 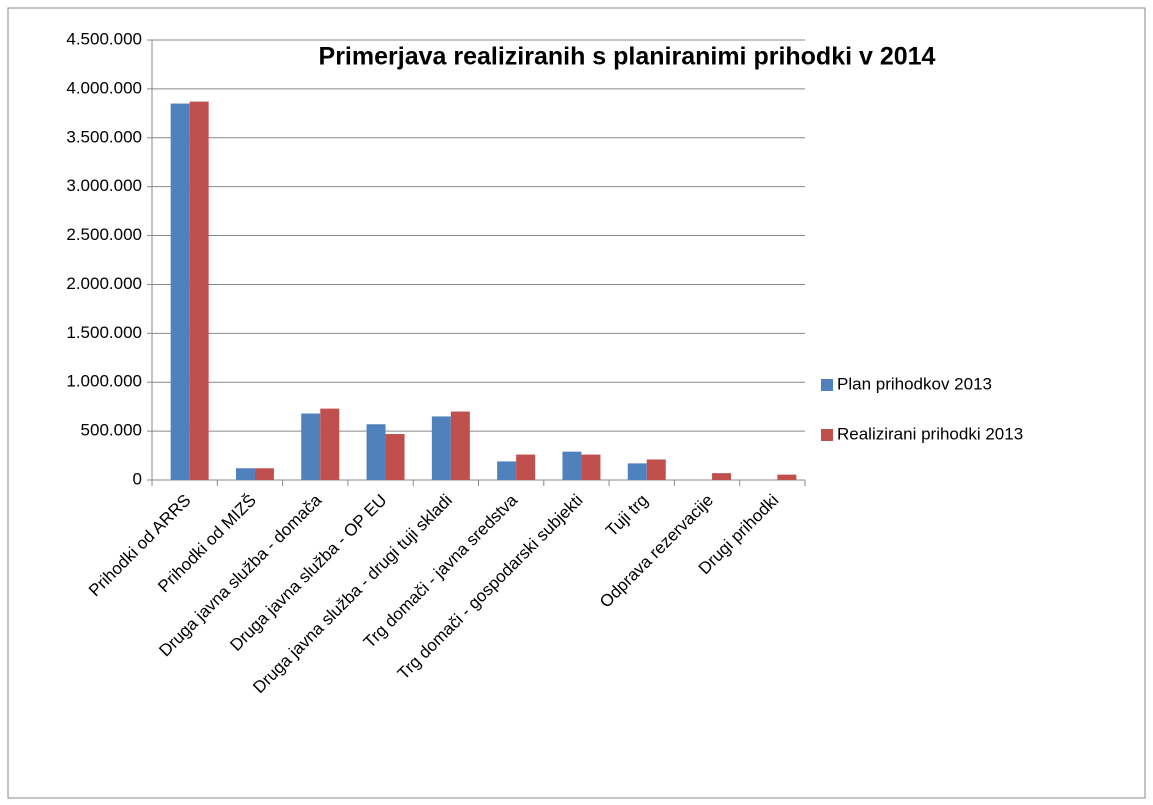 I want to click on y-tick-label: 0, so click(x=137, y=478).